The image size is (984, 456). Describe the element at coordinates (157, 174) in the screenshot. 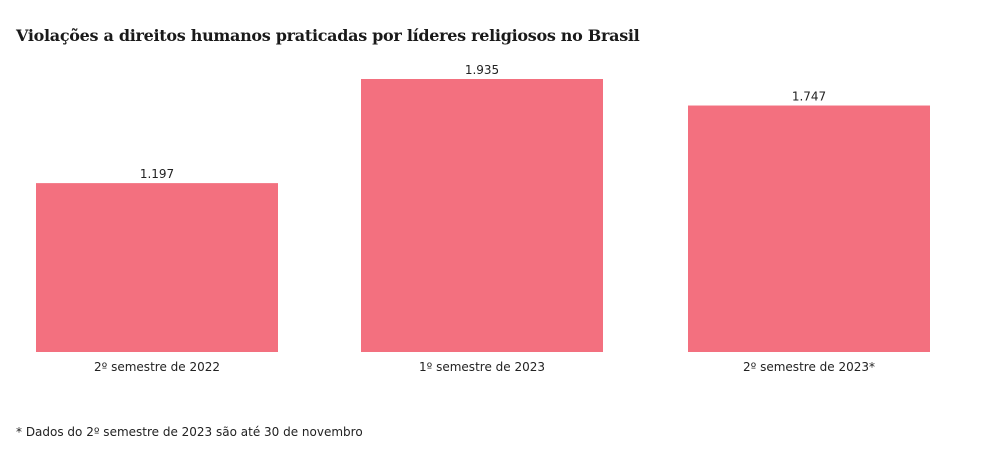

I see `value-label: 1.197` at that location.